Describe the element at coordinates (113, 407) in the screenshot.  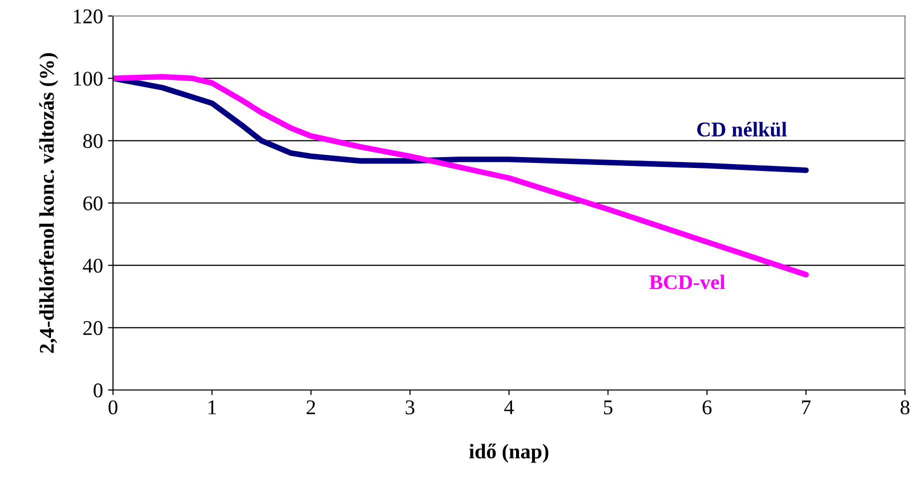
I see `x-tick-label: 0` at that location.